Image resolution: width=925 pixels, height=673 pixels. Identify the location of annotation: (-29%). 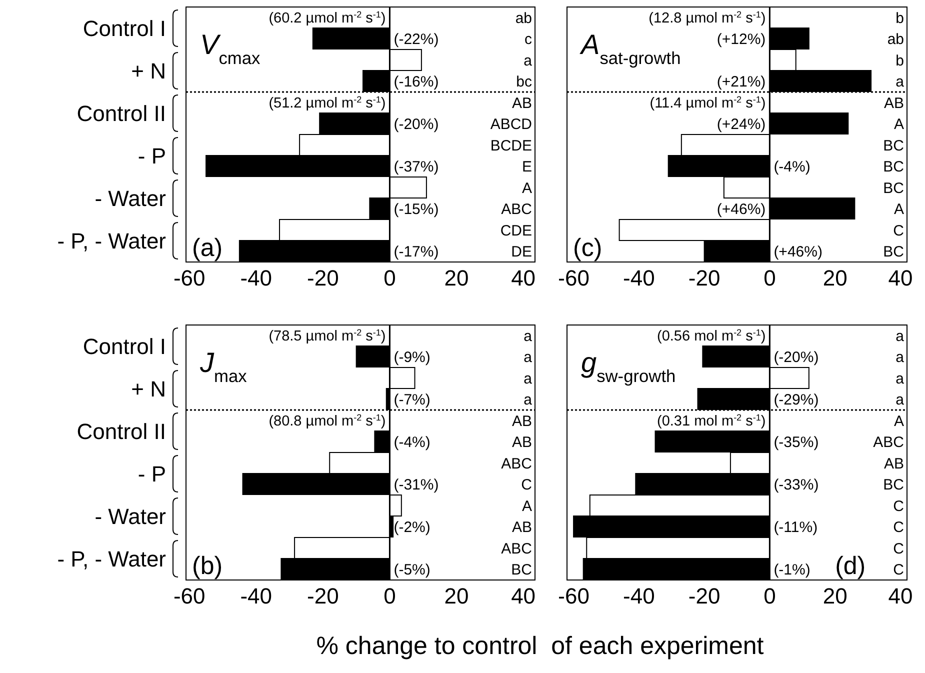
(796, 399).